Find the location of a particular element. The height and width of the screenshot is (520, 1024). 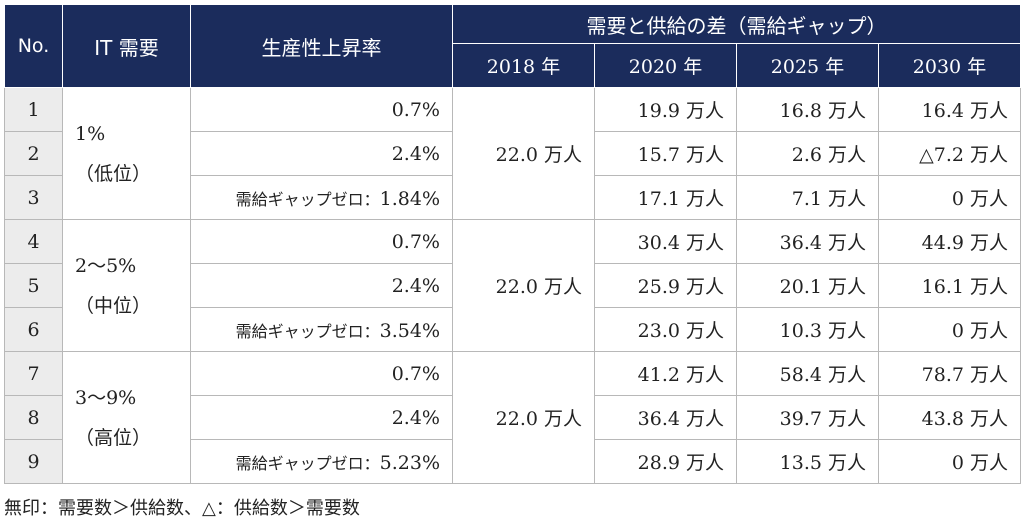

gap-2020: 23.0 万人 is located at coordinates (665, 329).